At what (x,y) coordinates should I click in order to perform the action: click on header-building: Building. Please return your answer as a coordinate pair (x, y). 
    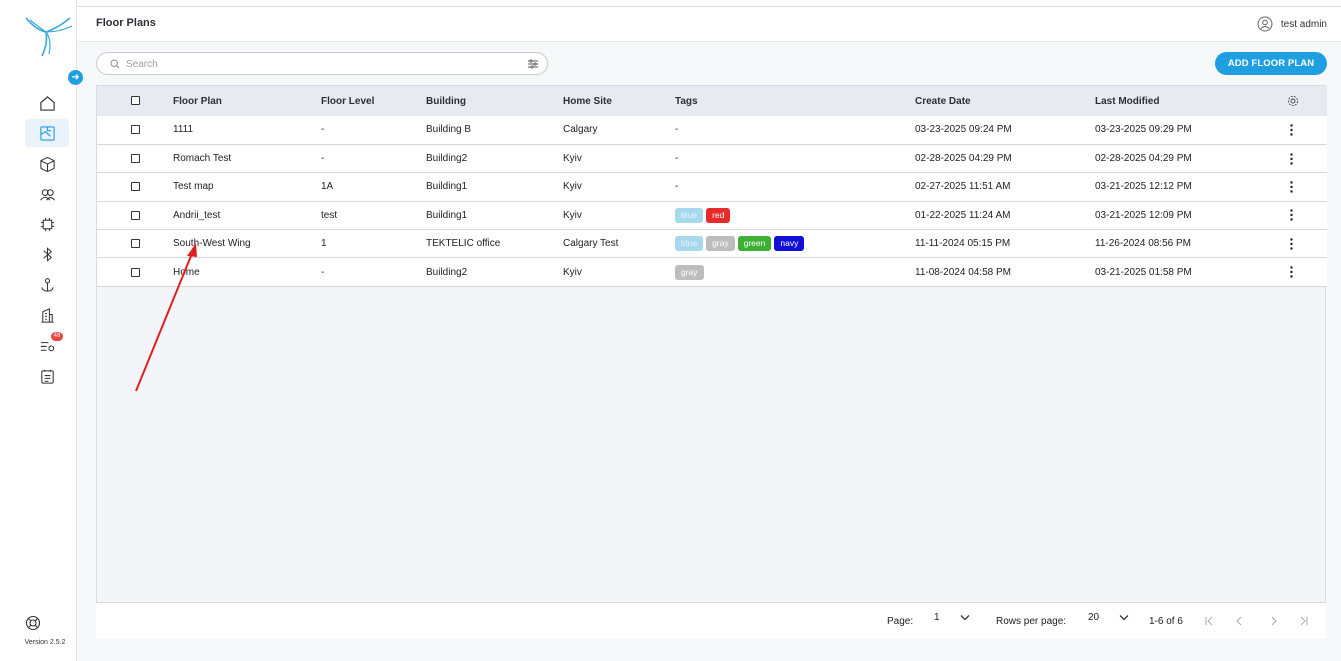
    Looking at the image, I should click on (446, 101).